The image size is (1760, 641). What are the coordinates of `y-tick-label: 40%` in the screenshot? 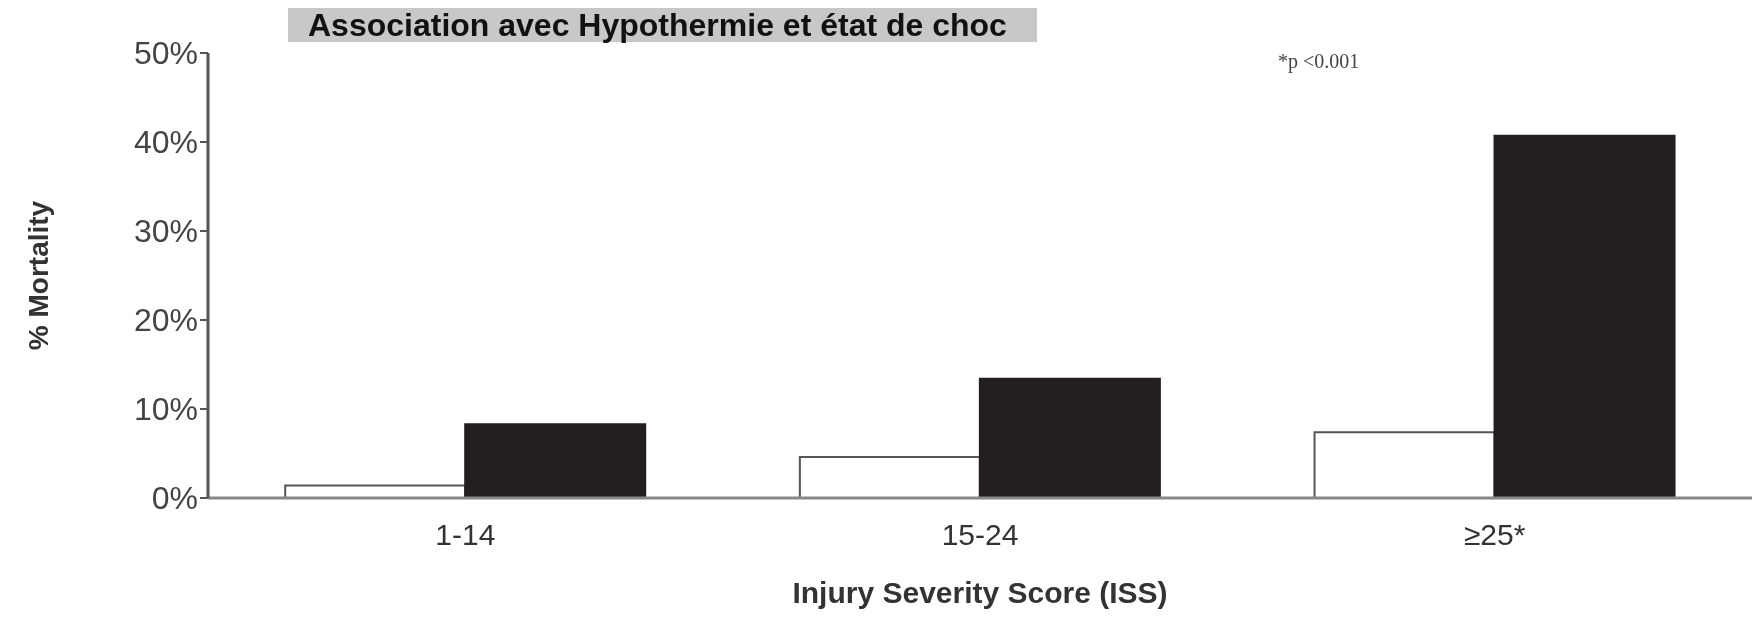 It's located at (165, 142).